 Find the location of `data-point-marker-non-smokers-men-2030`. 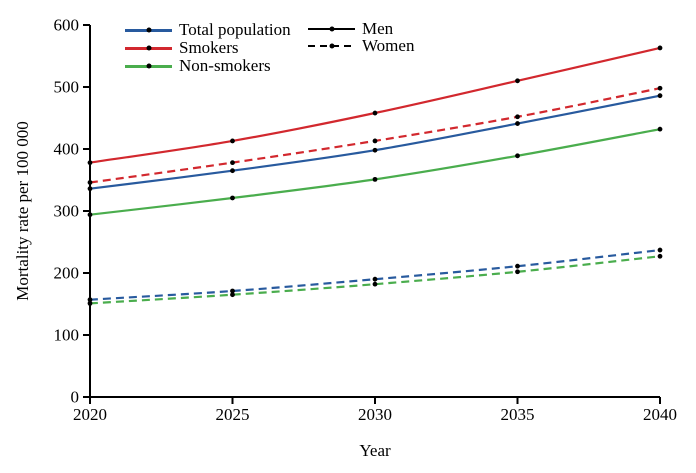

data-point-marker-non-smokers-men-2030 is located at coordinates (375, 179).